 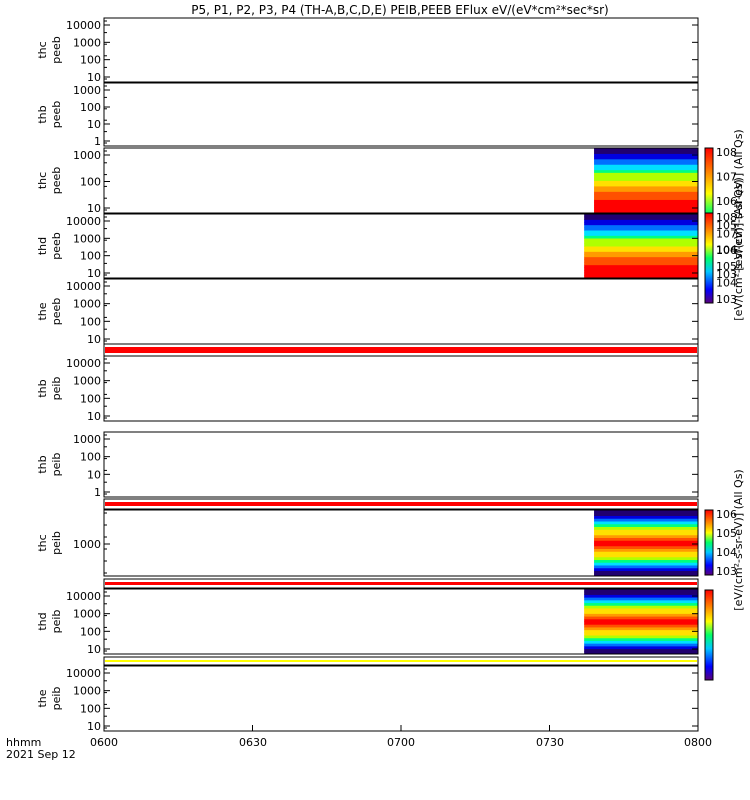 I want to click on panel-9: 10 100 1000 10000 thd peib, so click(x=367, y=622).